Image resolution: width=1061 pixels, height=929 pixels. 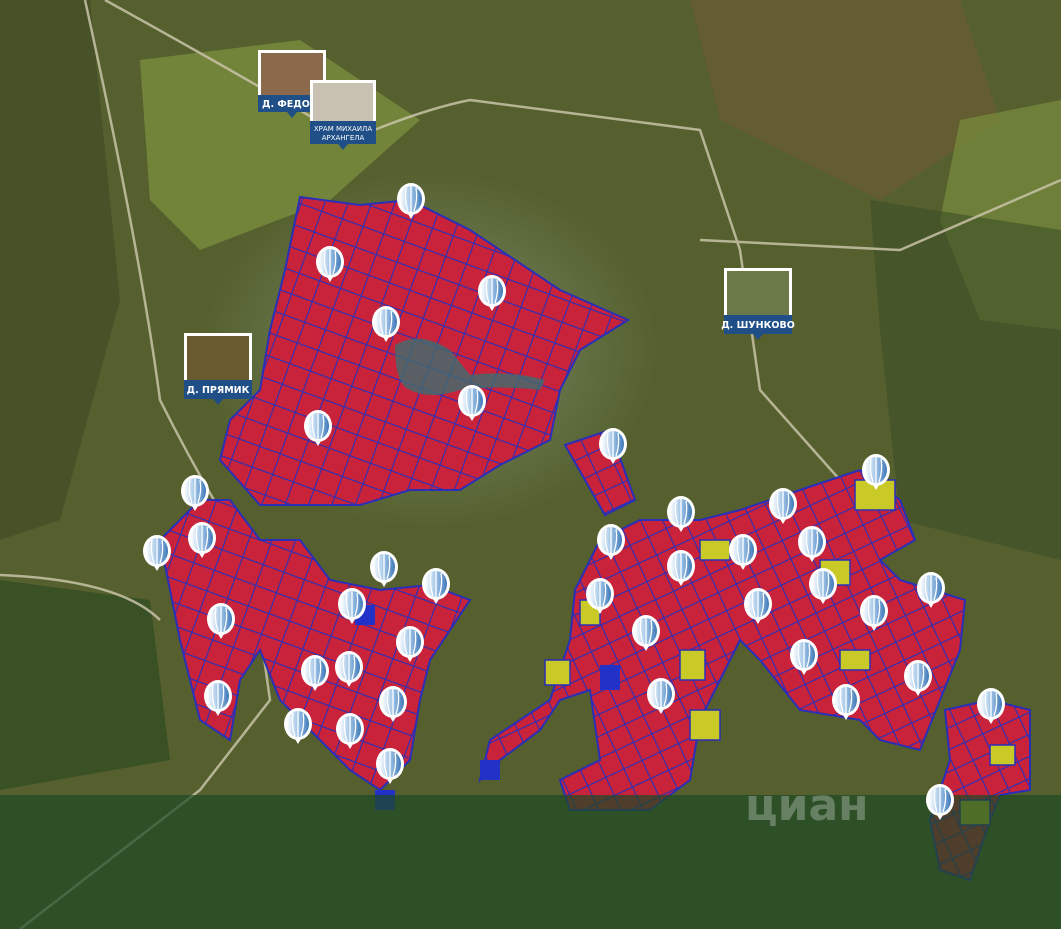 What do you see at coordinates (807, 805) in the screenshot?
I see `watermark: циан` at bounding box center [807, 805].